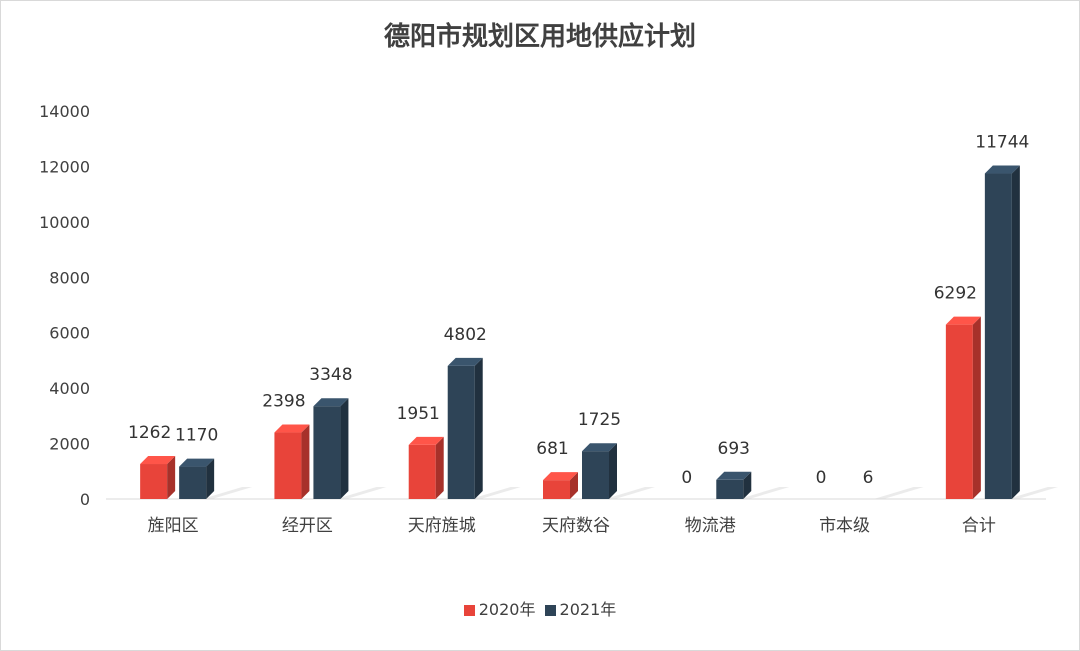 The width and height of the screenshot is (1080, 651). I want to click on data-label: 6, so click(868, 478).